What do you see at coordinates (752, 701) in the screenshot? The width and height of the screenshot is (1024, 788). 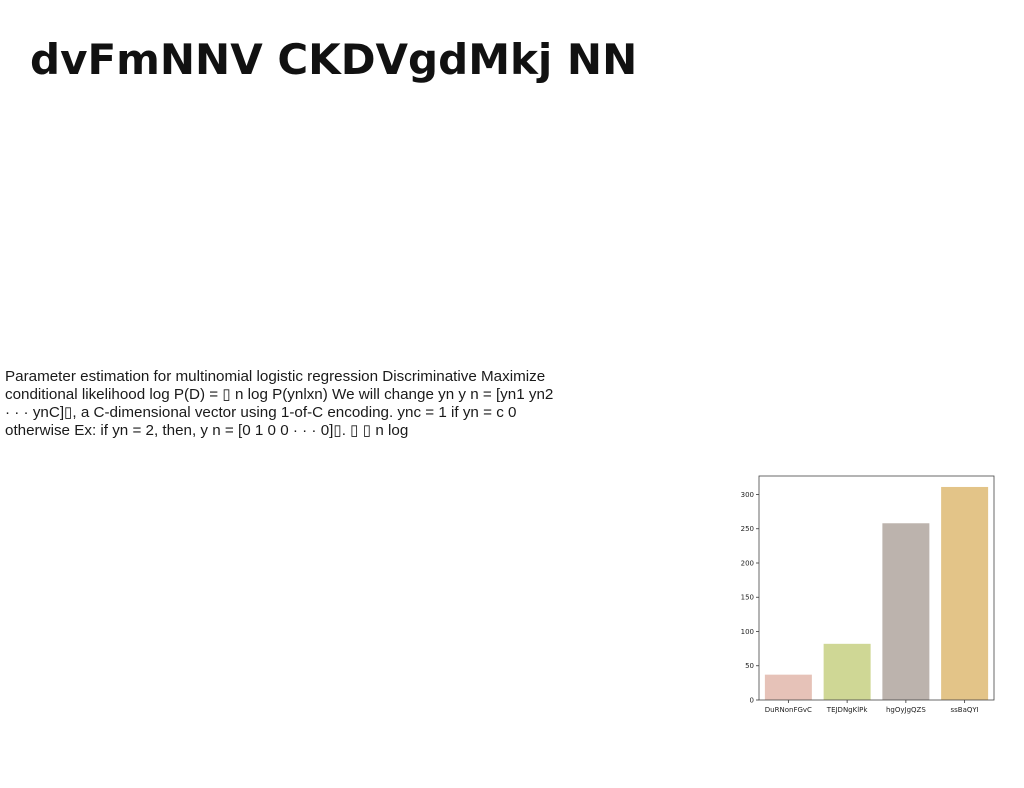 I see `y-tick-label: 0` at bounding box center [752, 701].